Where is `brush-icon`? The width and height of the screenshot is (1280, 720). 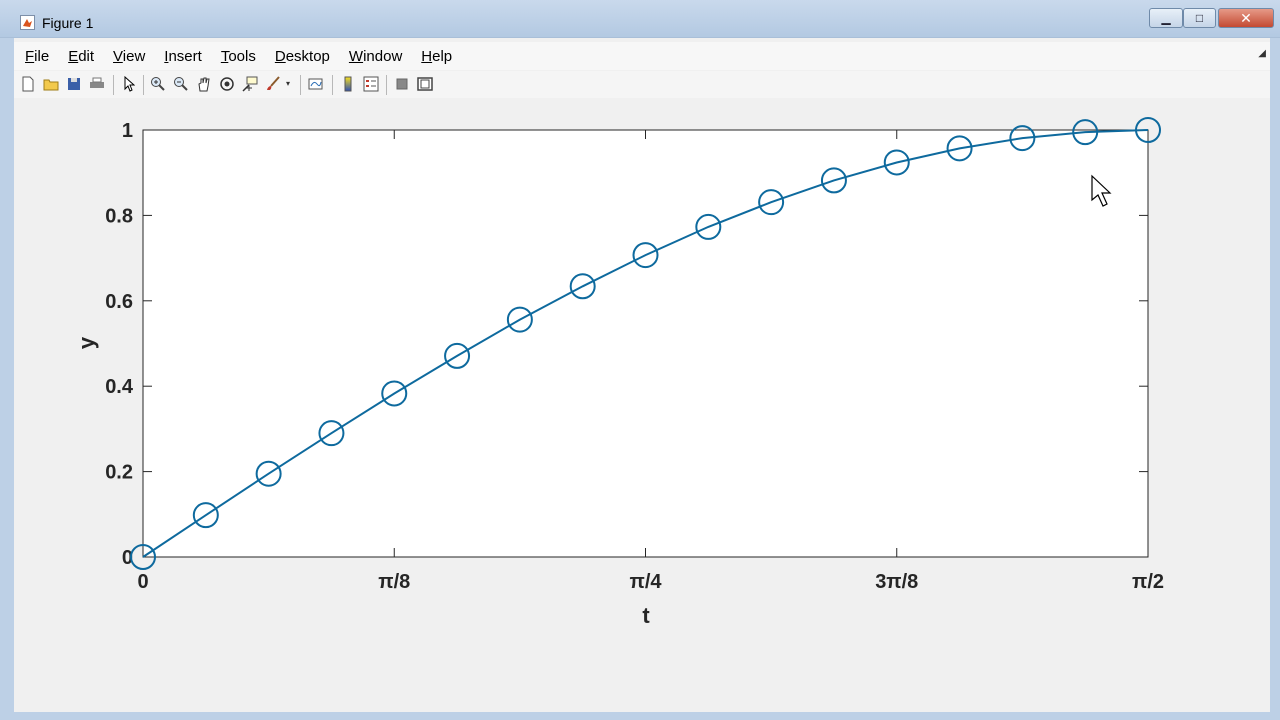
brush-icon is located at coordinates (273, 84).